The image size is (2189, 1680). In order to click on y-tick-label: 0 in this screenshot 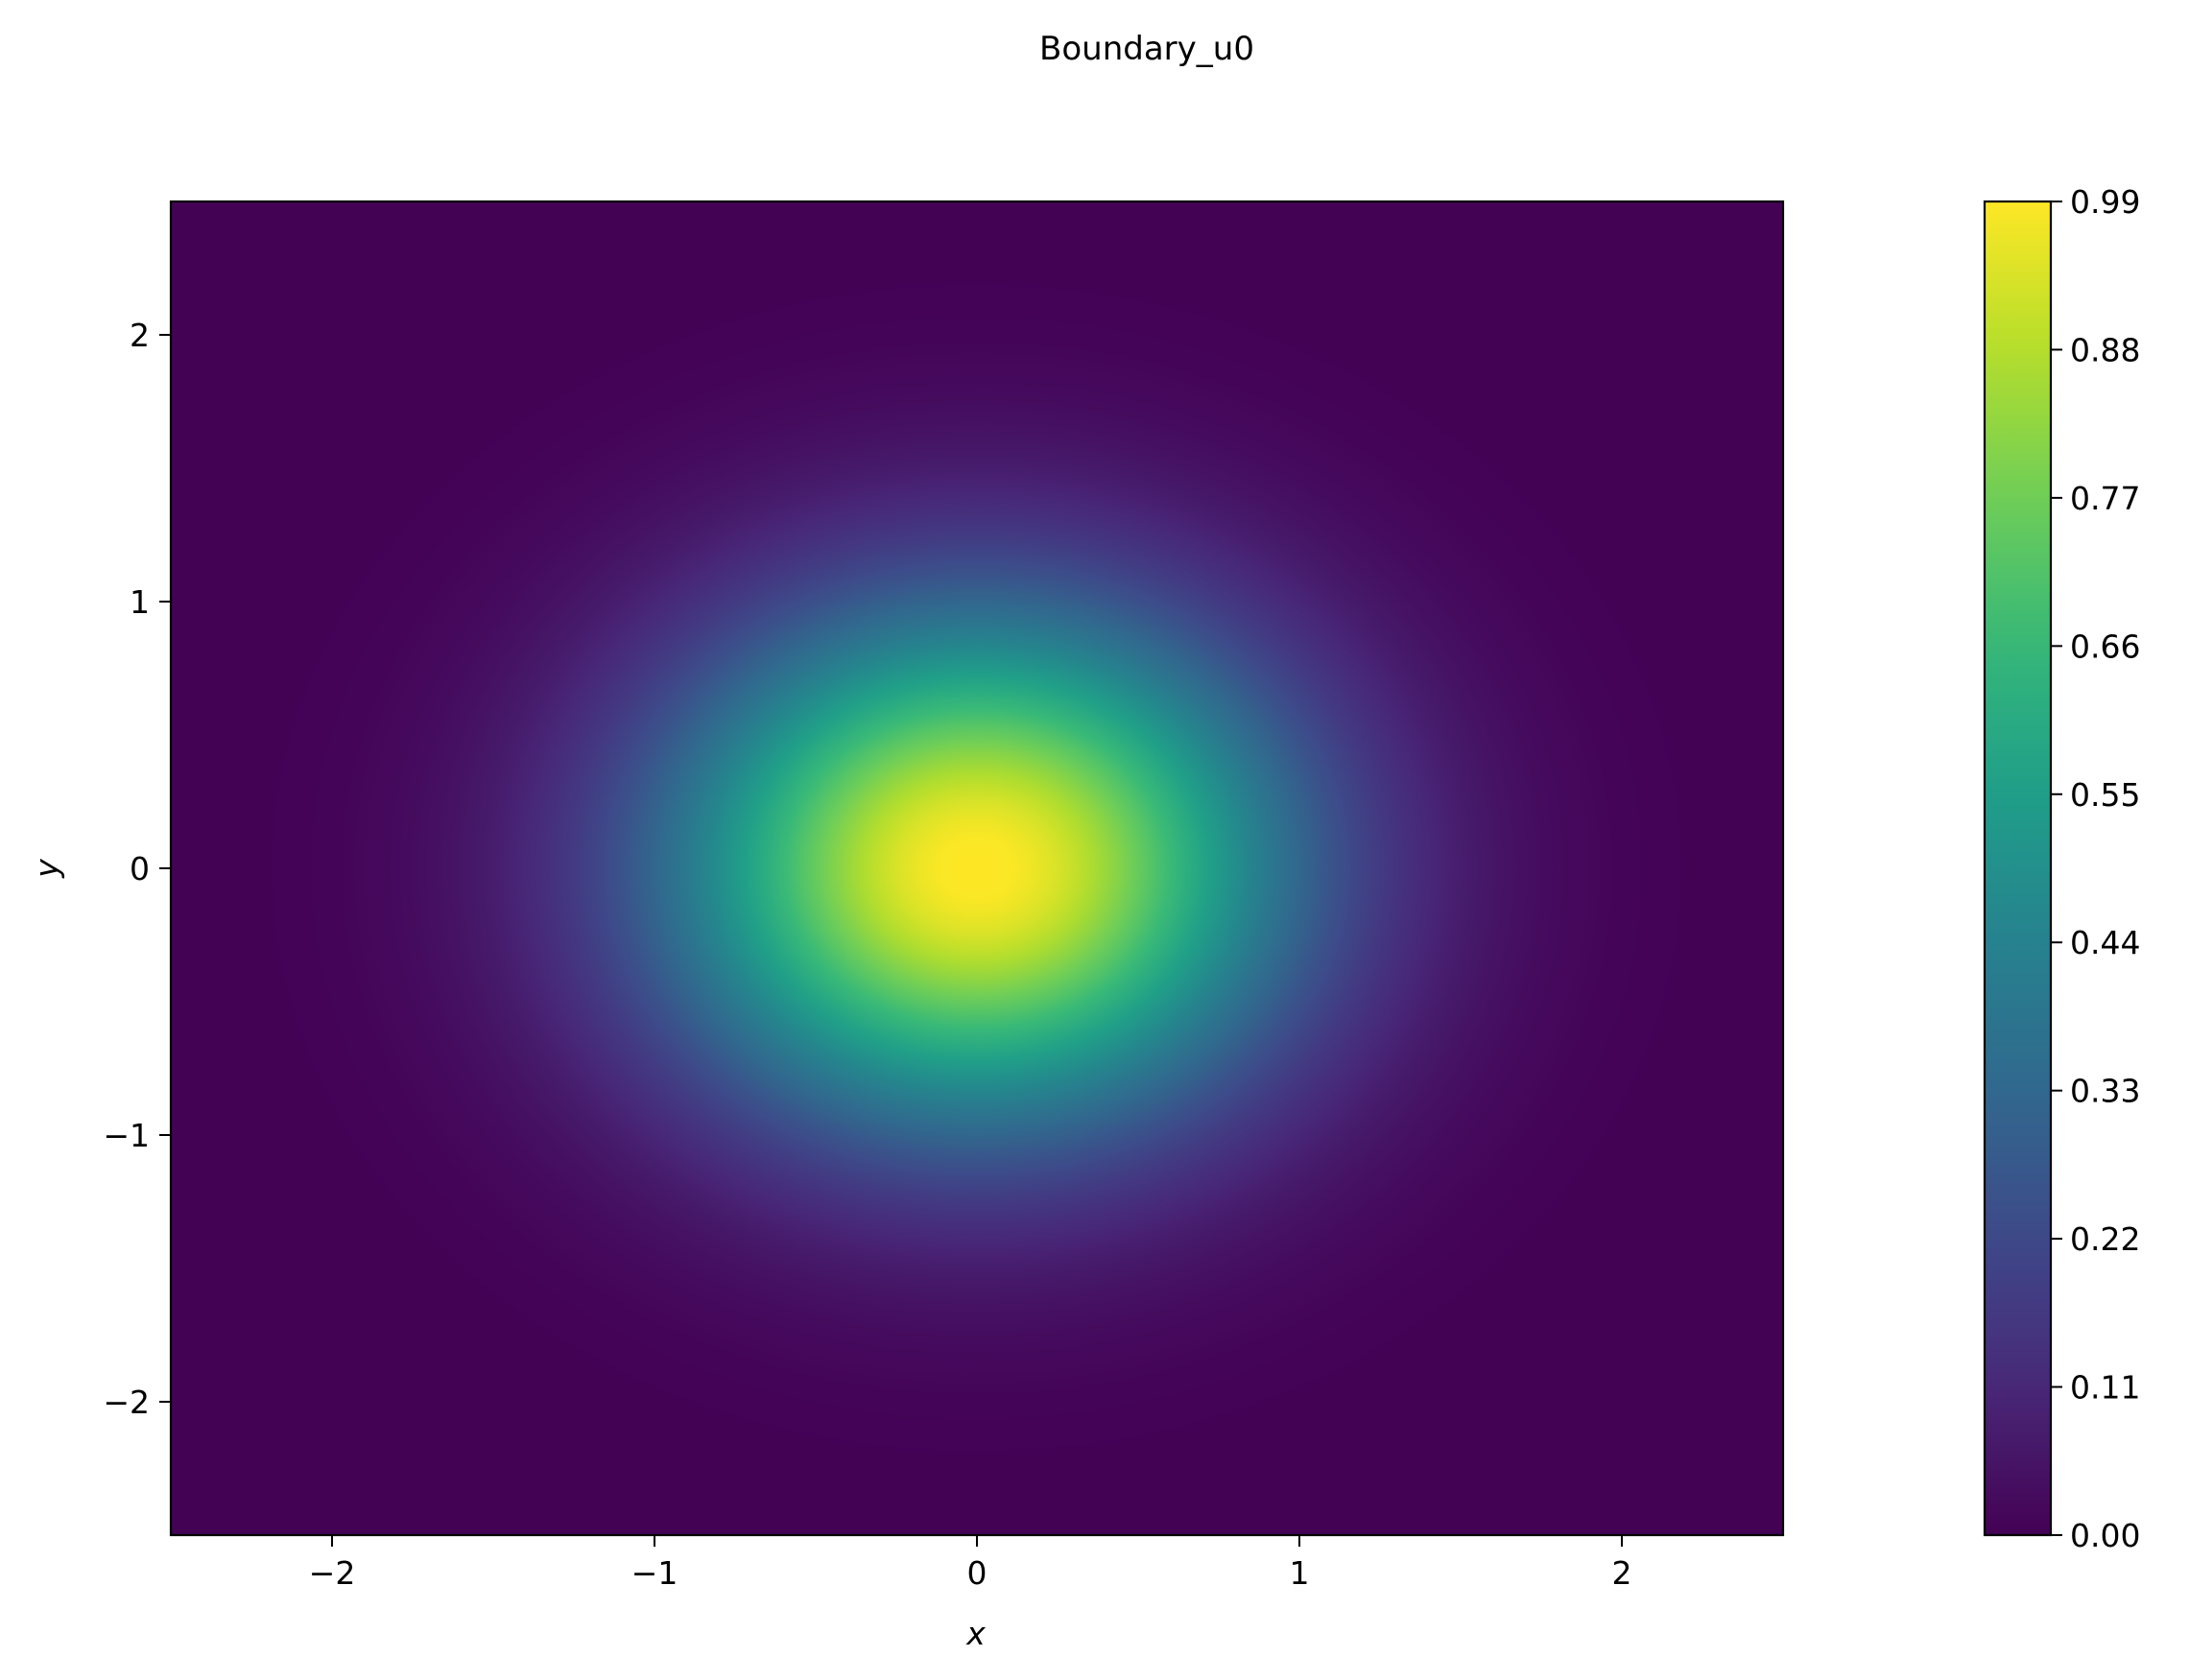, I will do `click(140, 869)`.